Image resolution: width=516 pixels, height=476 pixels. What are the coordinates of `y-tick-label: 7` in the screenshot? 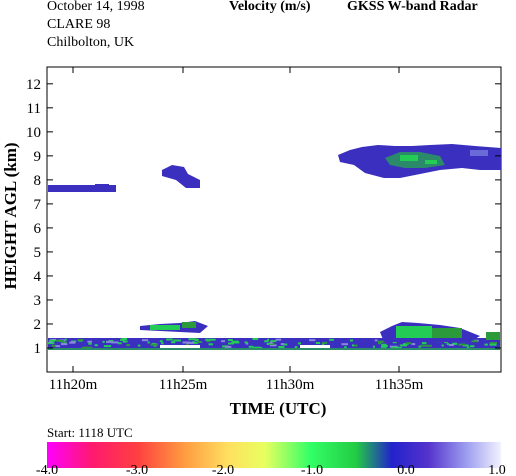 It's located at (38, 205).